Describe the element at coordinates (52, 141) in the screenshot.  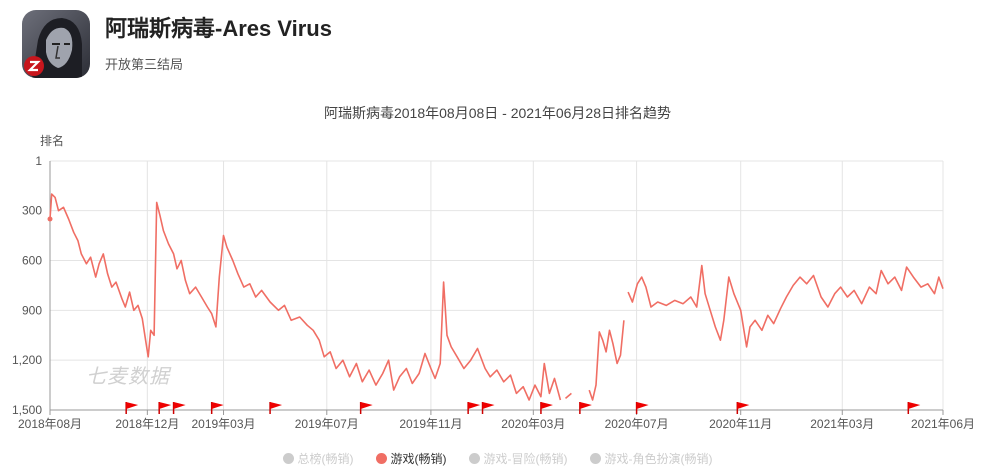
I see `y-axis-label: 排名` at that location.